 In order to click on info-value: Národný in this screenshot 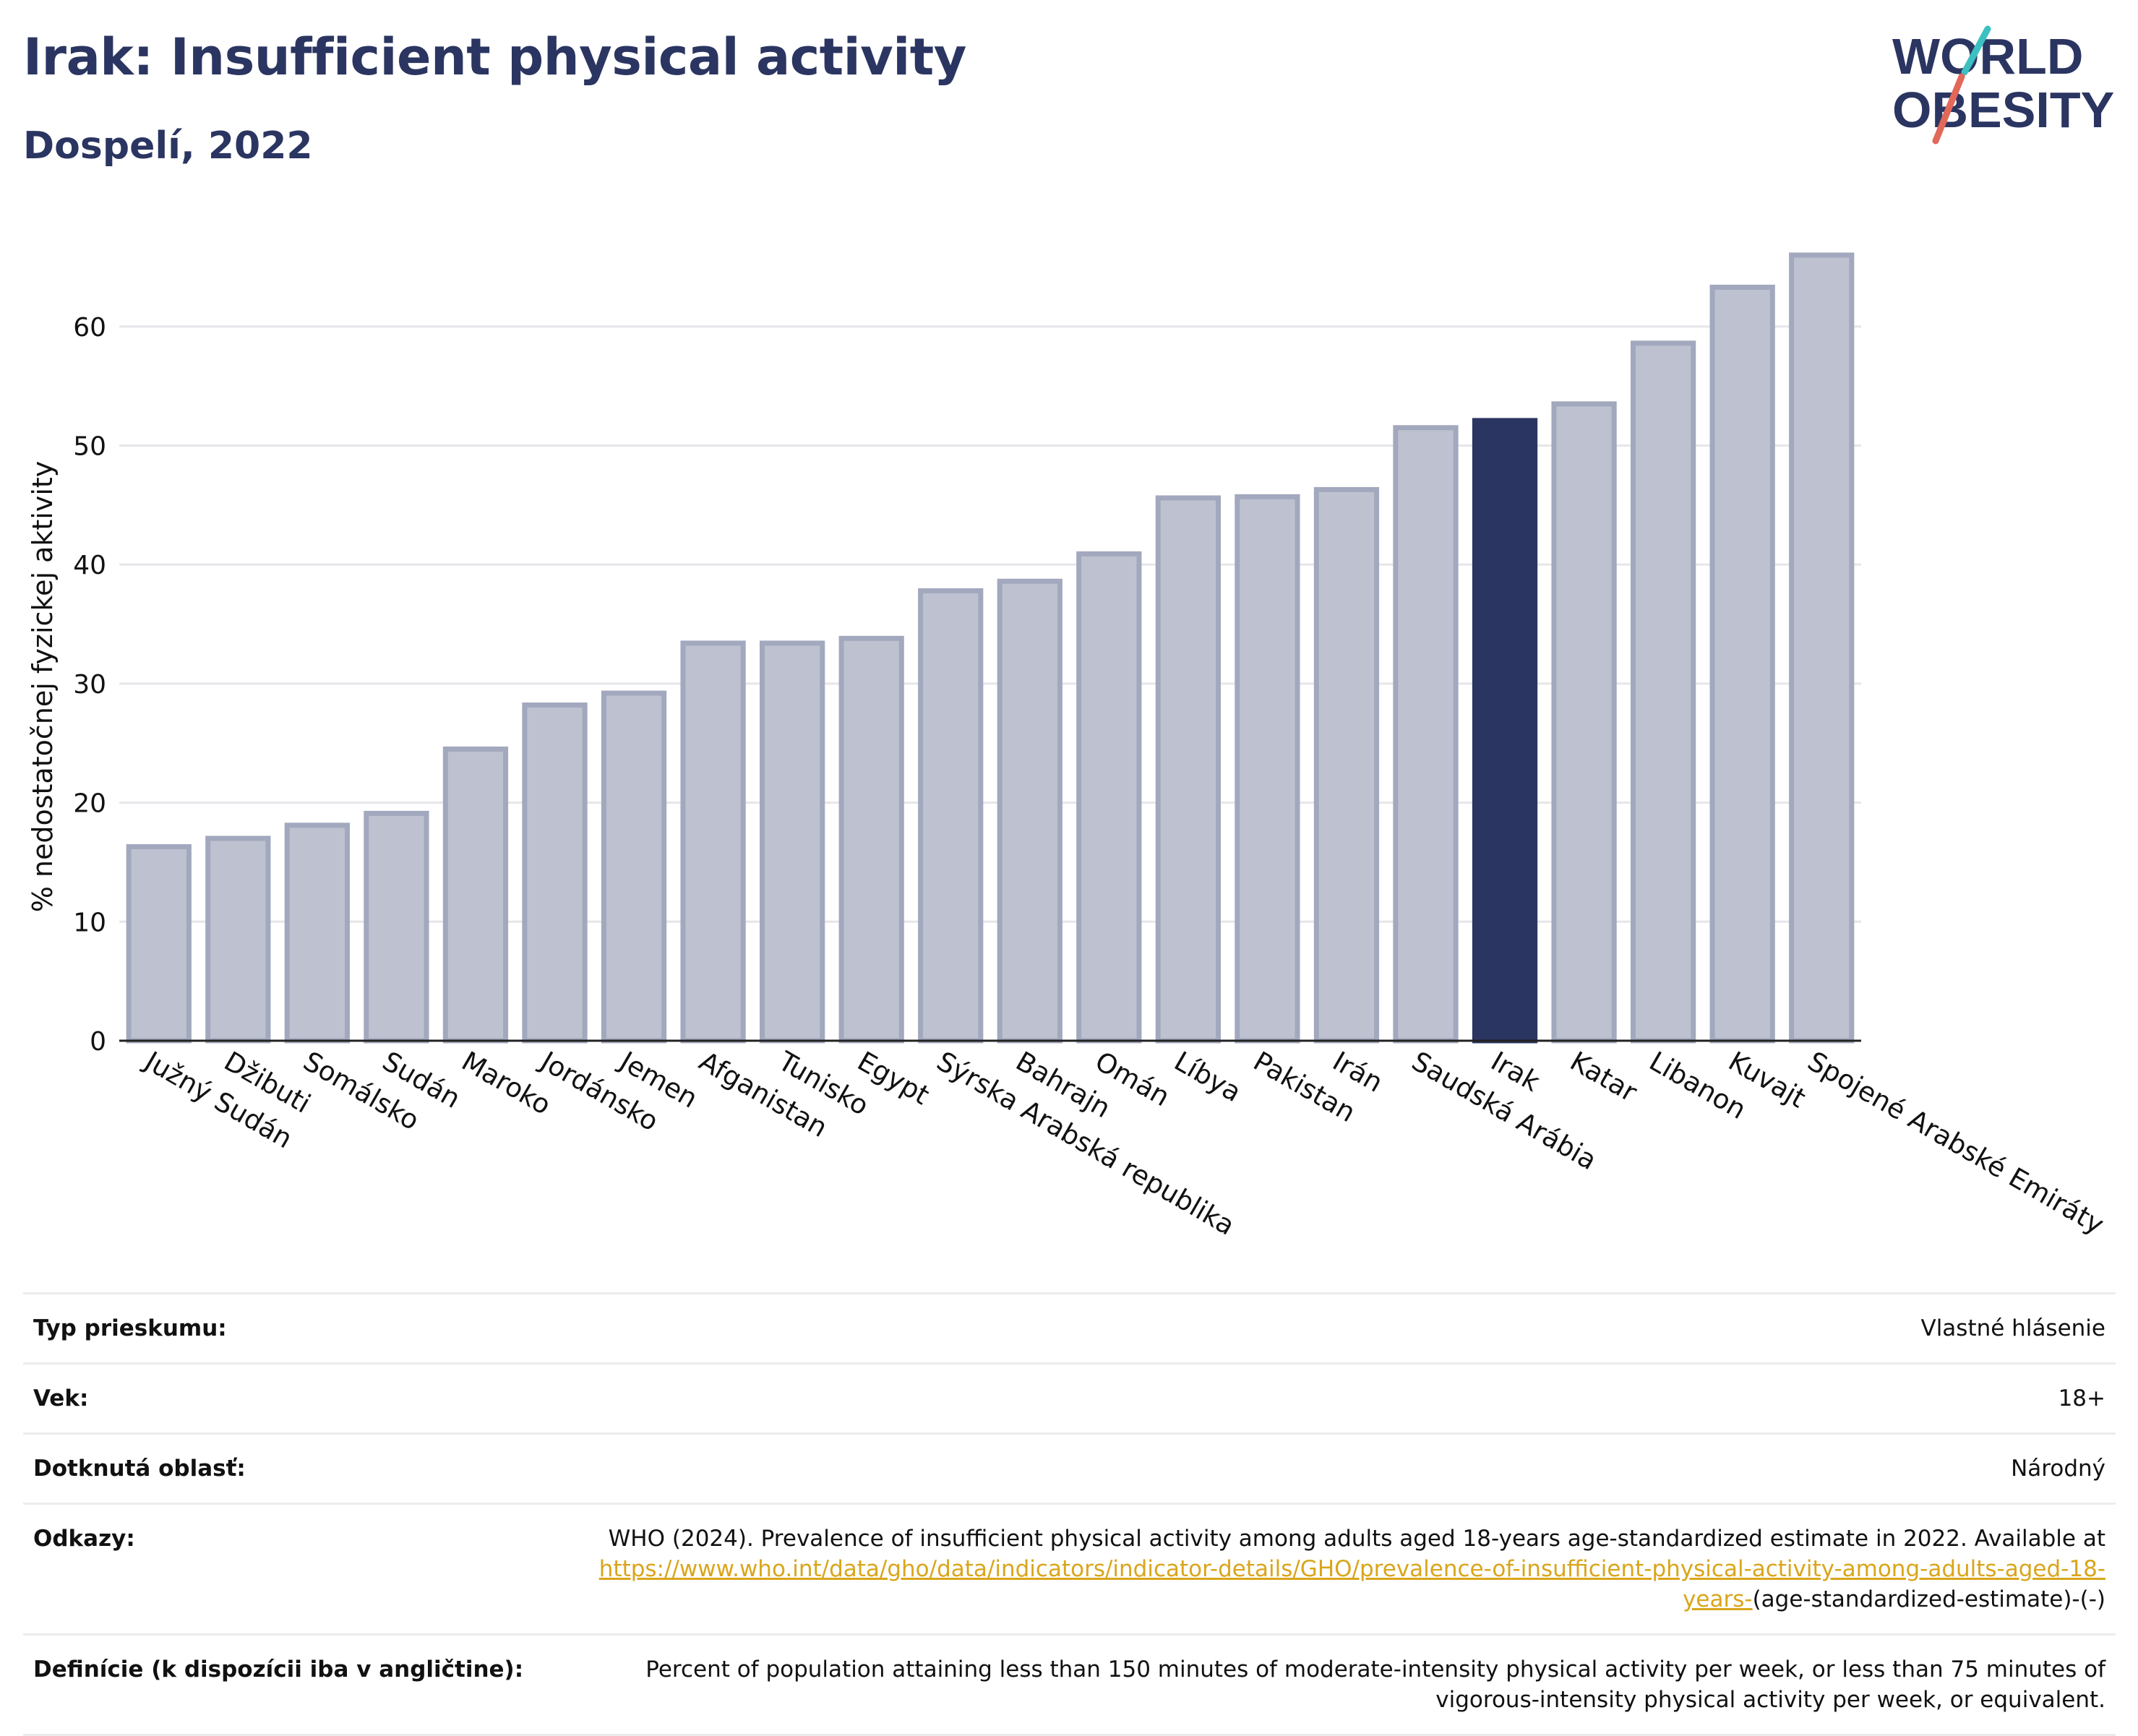, I will do `click(2058, 1469)`.